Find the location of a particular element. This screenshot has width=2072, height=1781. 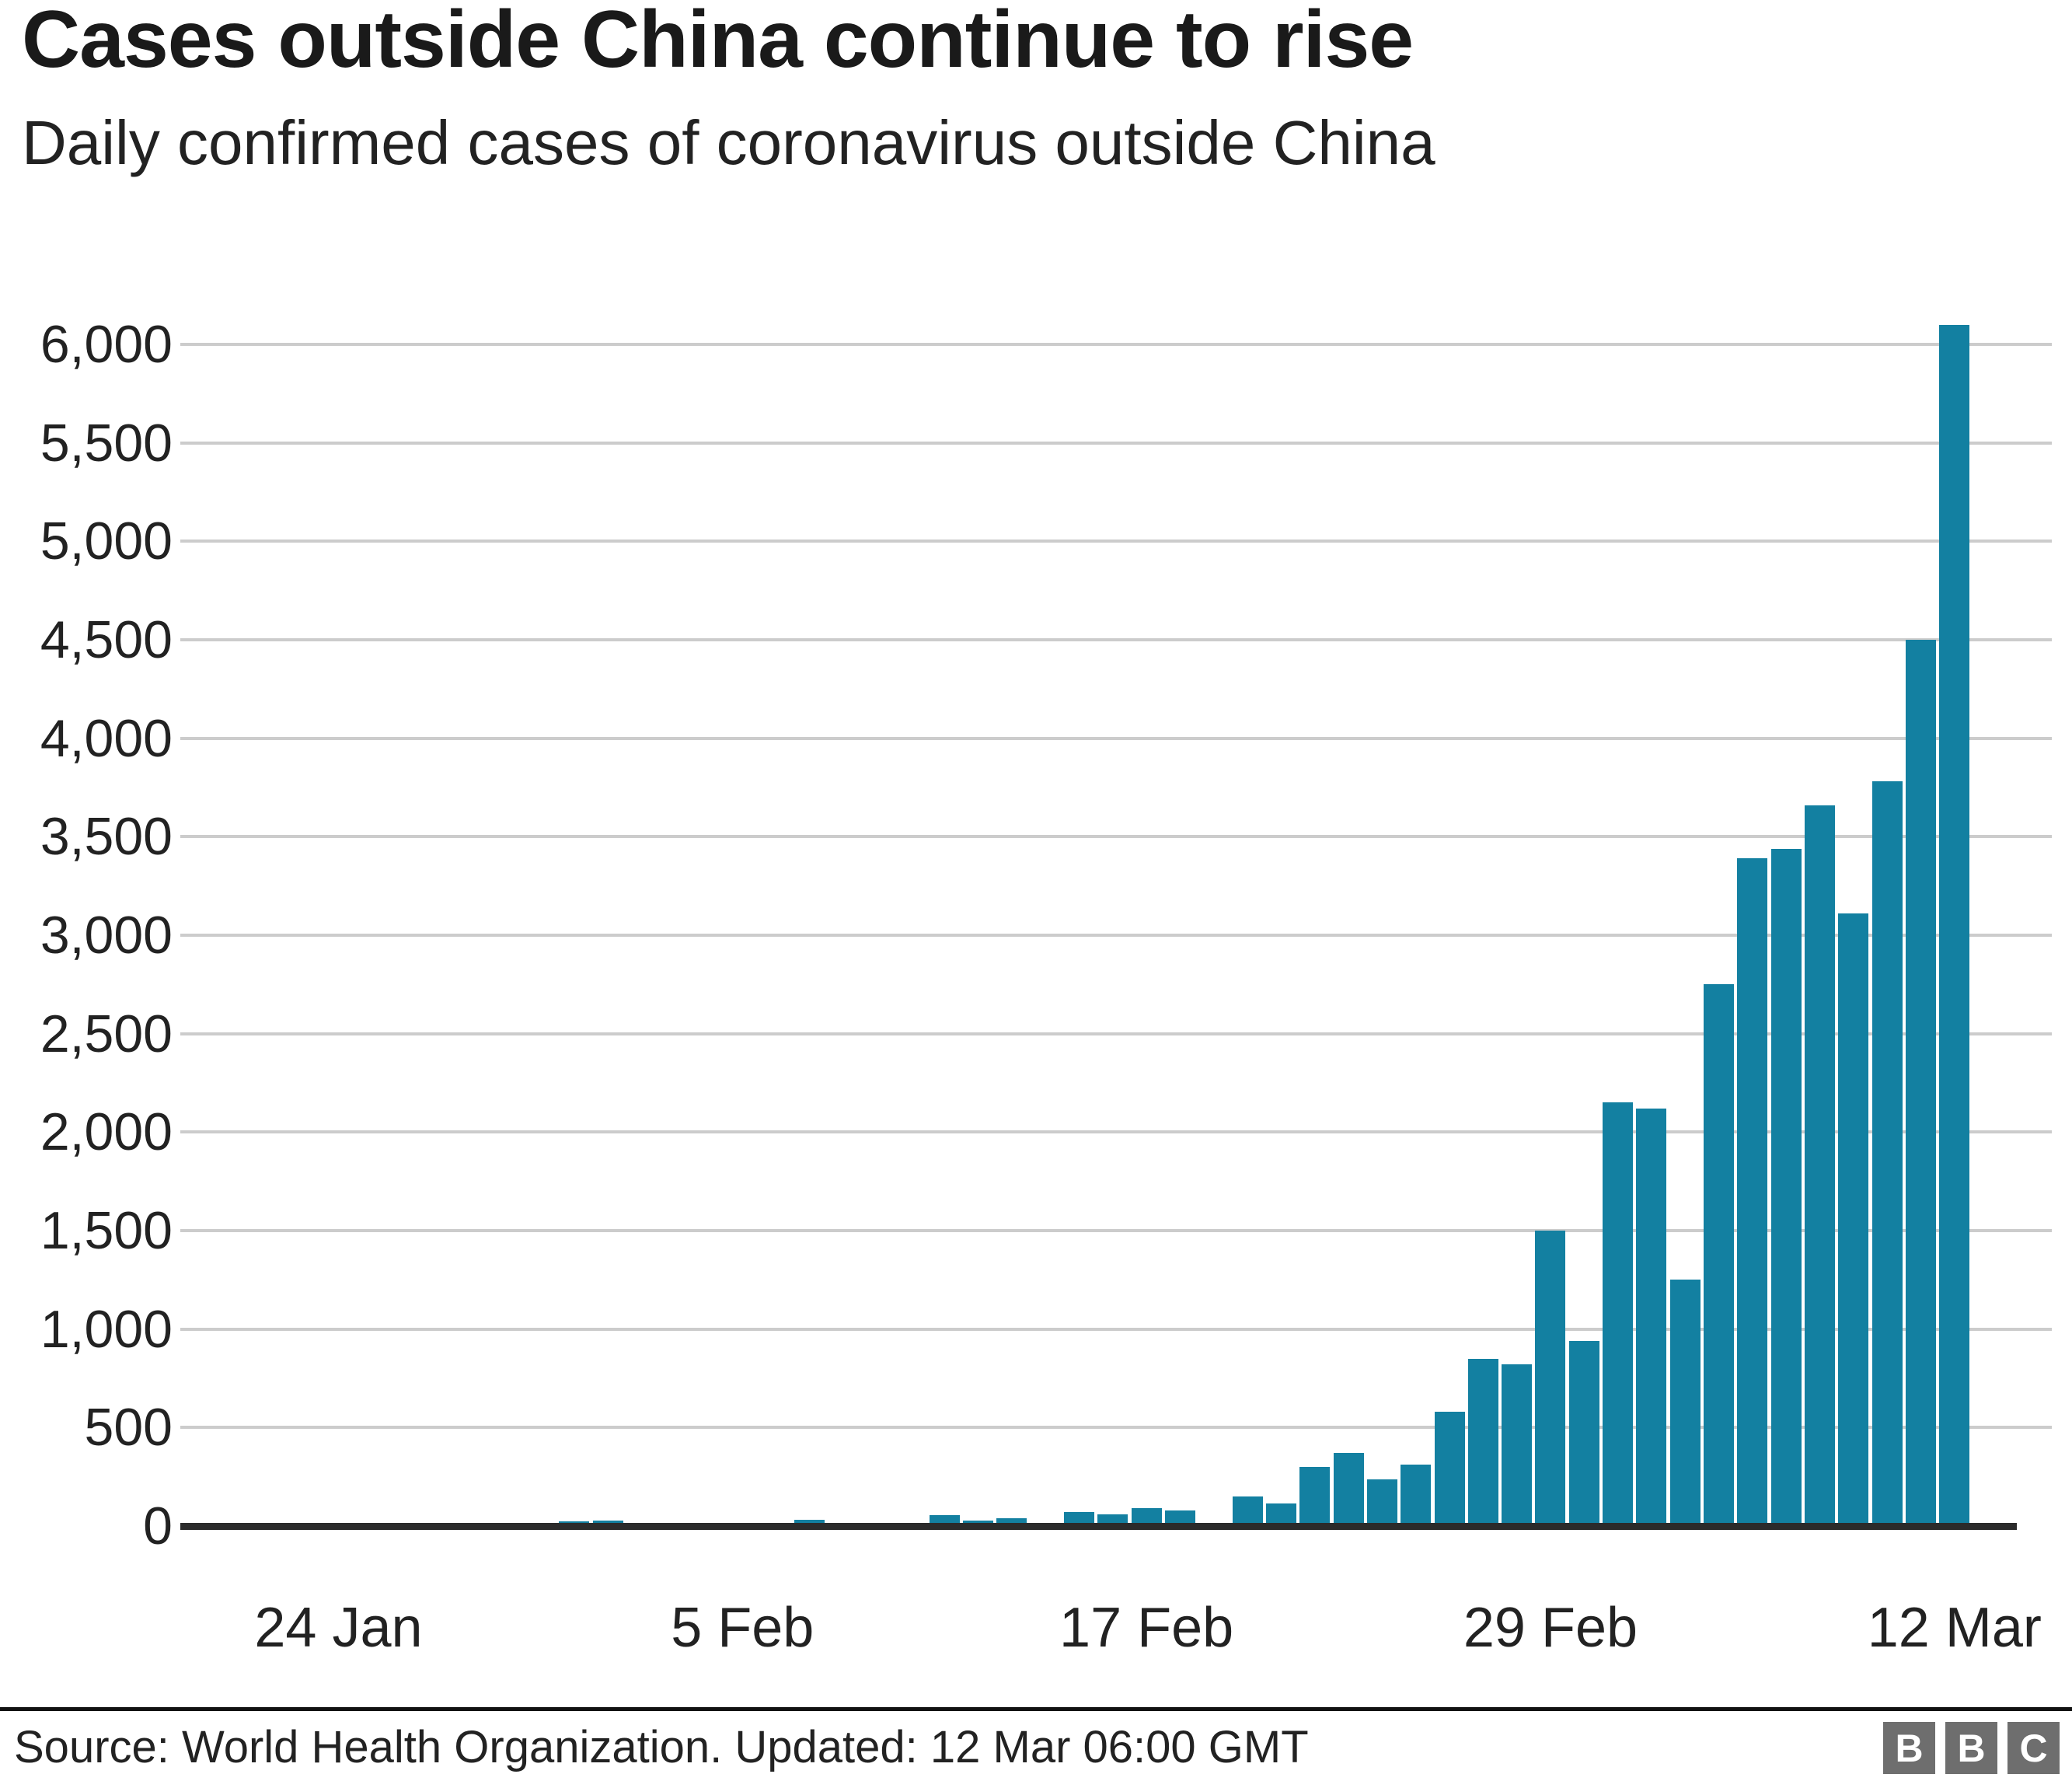

y-tick-label: 3,500 is located at coordinates (106, 837).